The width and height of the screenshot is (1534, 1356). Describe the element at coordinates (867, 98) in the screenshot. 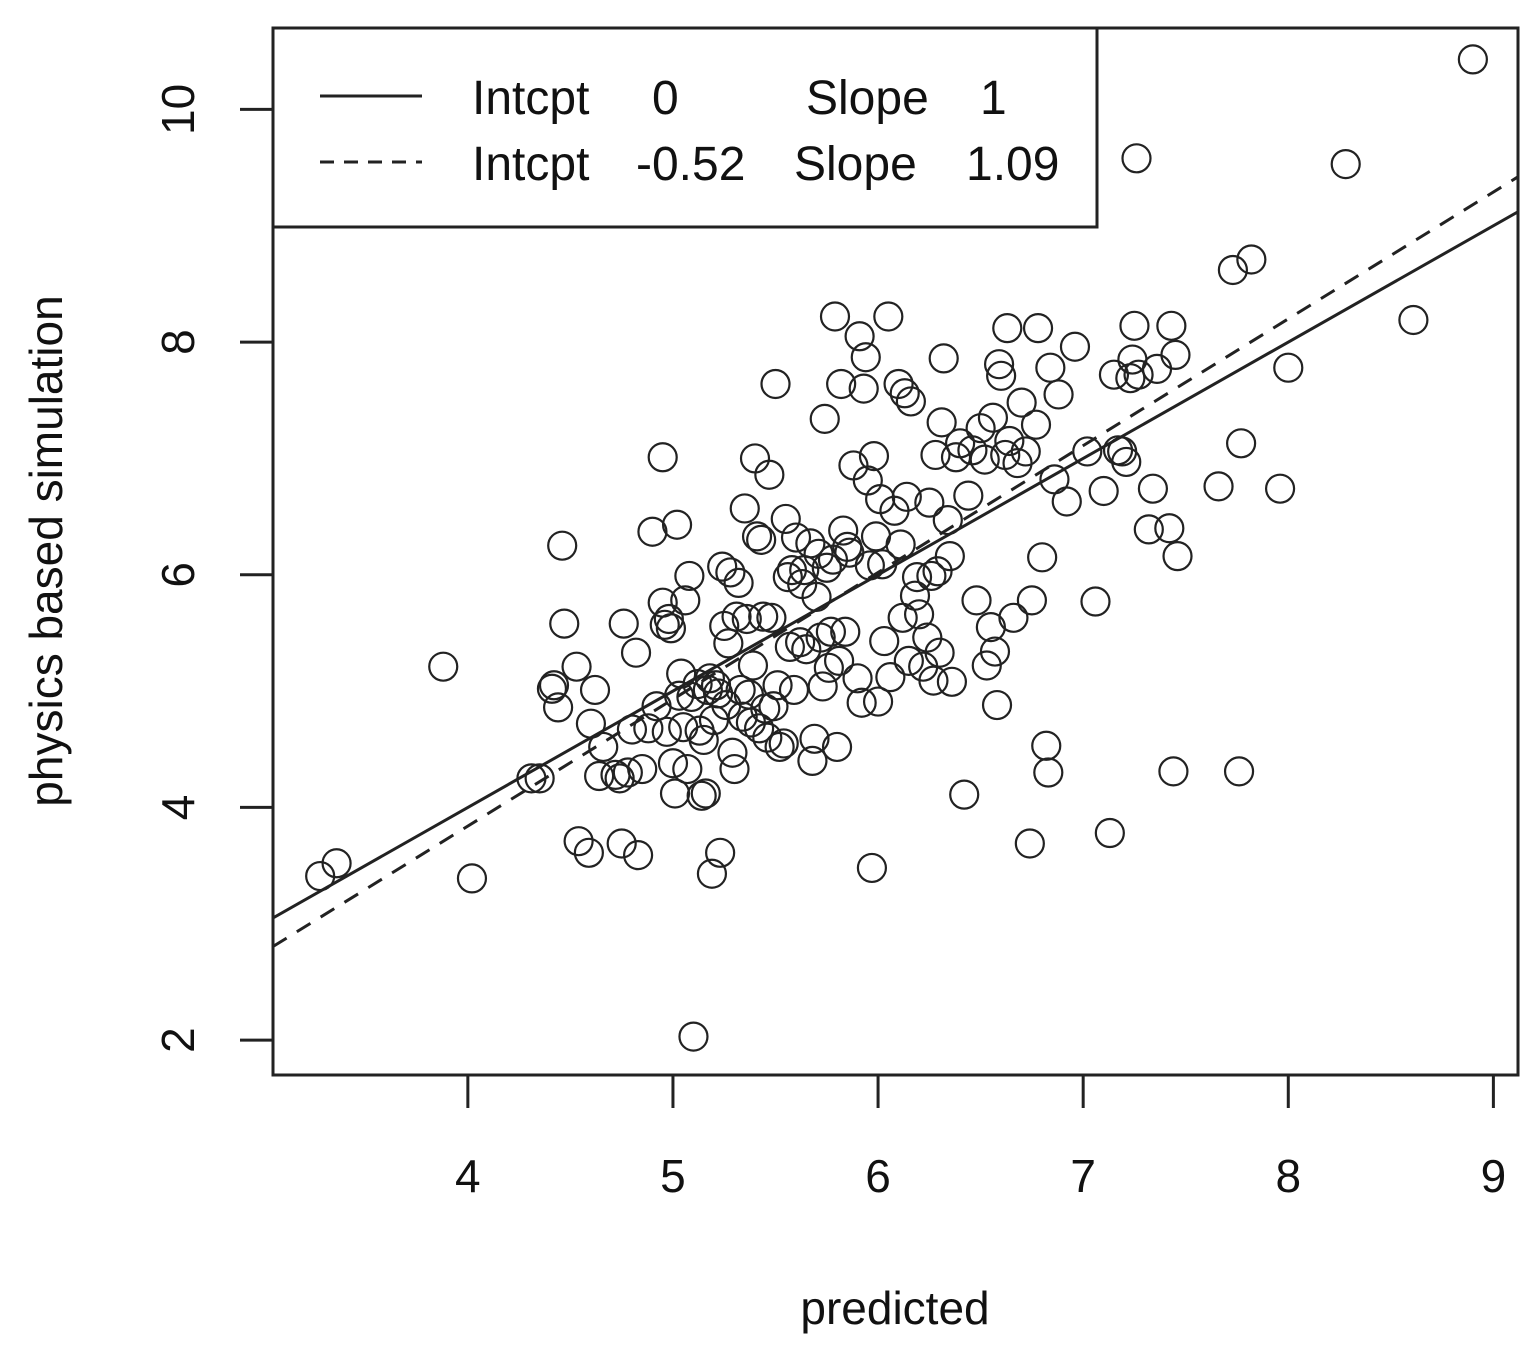

I see `legend-slope-label-1: Slope` at that location.